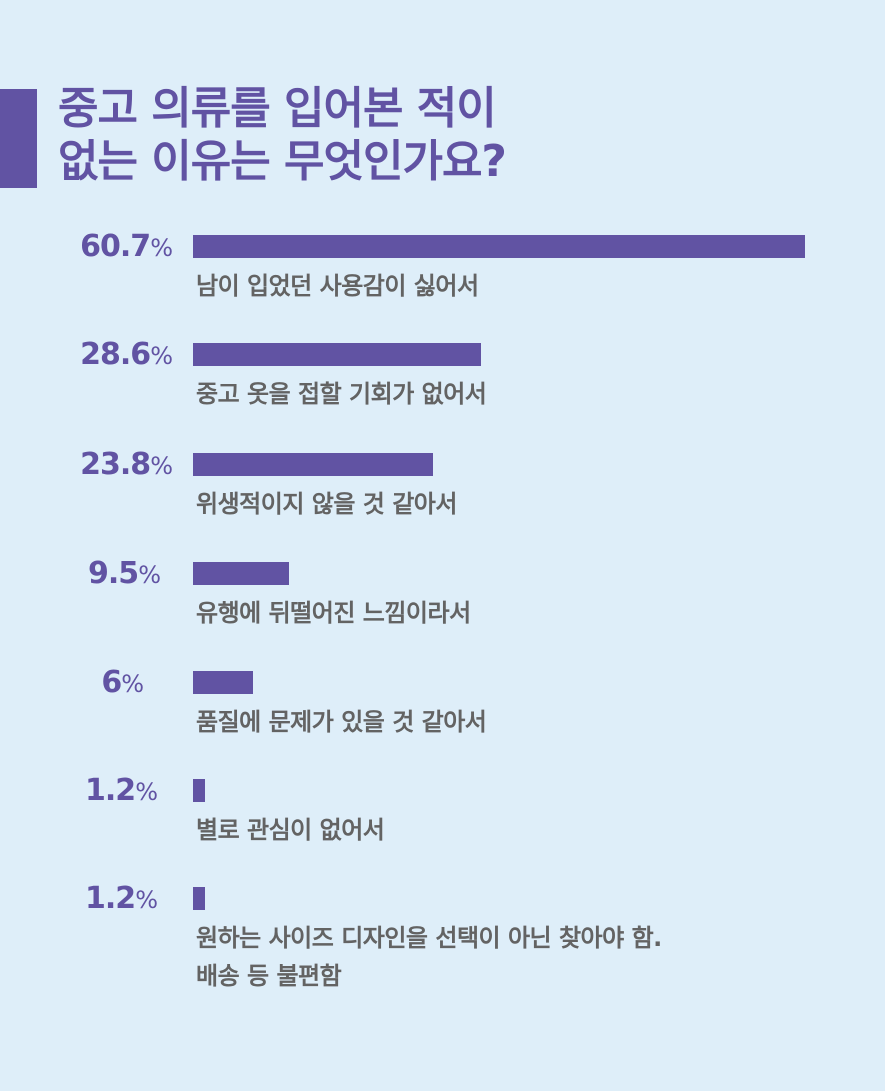  I want to click on category-label: 위생적이지 않을 것 같아서, so click(326, 504).